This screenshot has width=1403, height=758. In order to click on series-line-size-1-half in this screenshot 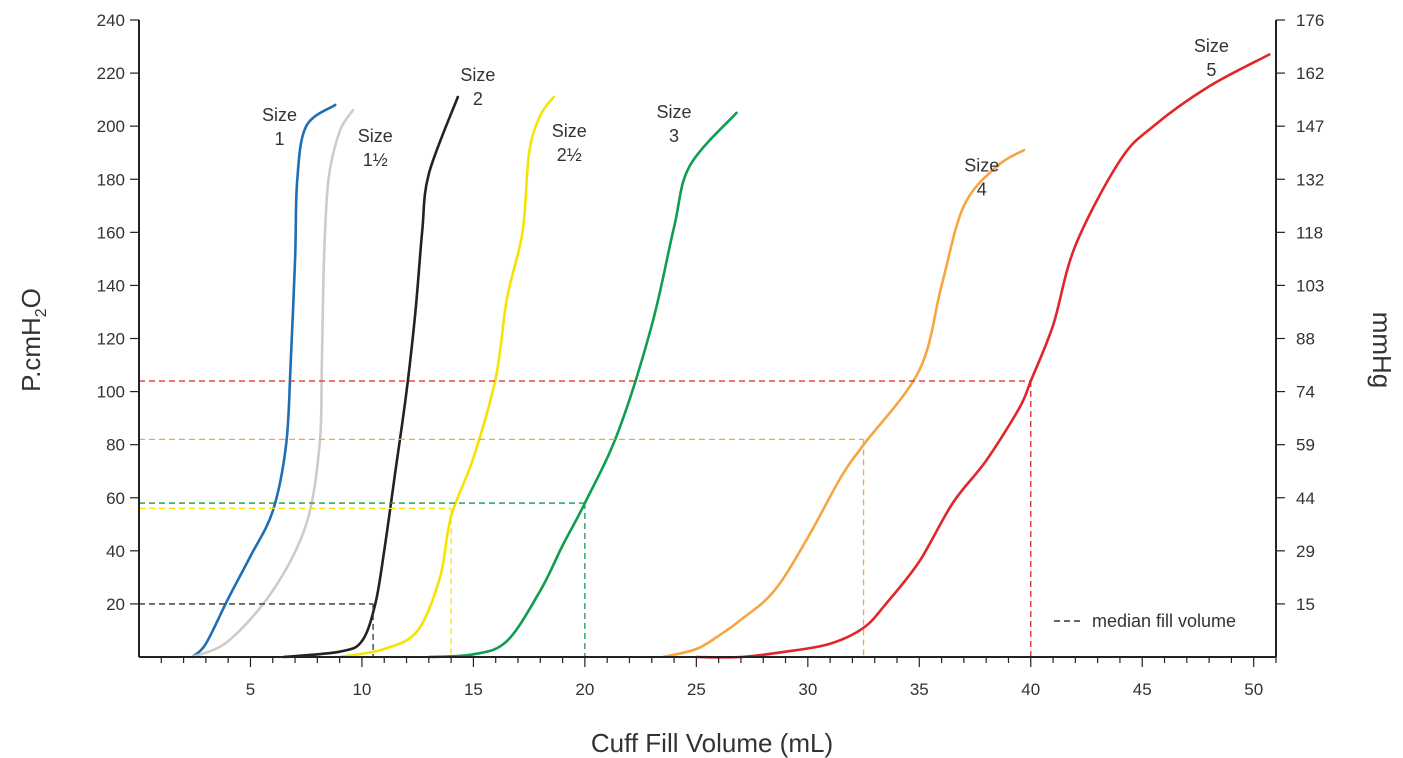, I will do `click(273, 383)`.